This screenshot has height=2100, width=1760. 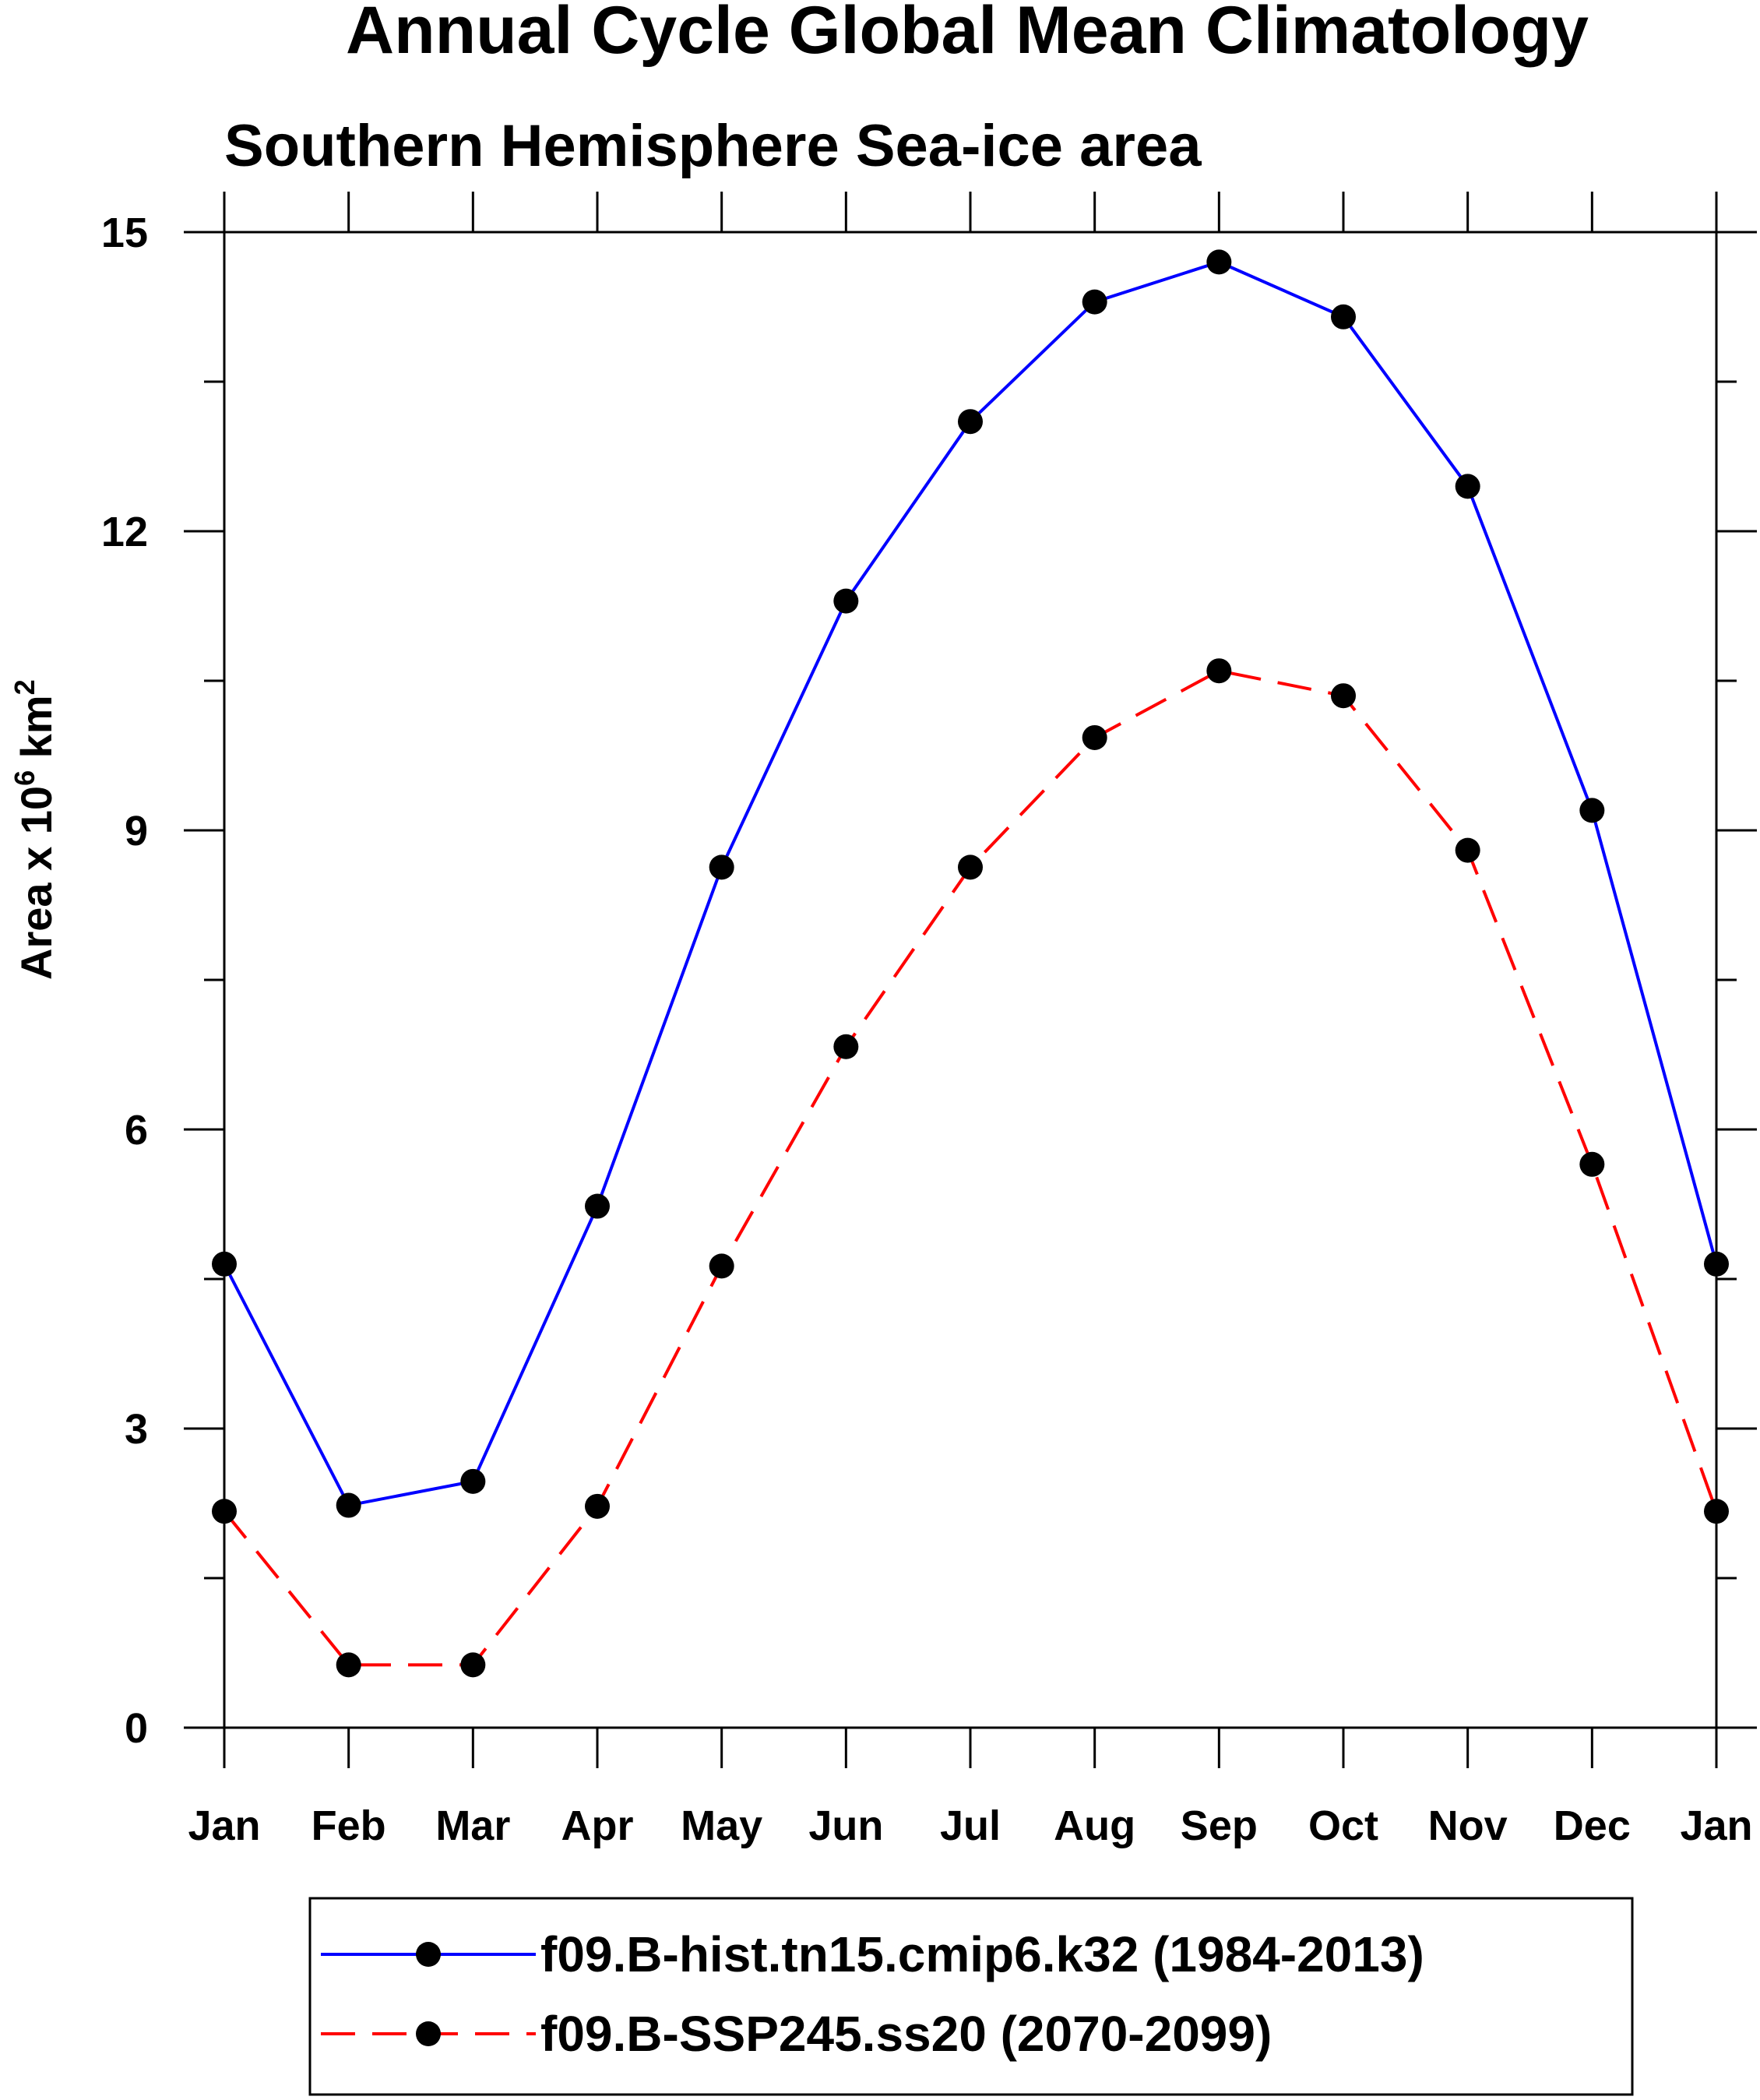 I want to click on x-tick-label: Apr, so click(x=597, y=1825).